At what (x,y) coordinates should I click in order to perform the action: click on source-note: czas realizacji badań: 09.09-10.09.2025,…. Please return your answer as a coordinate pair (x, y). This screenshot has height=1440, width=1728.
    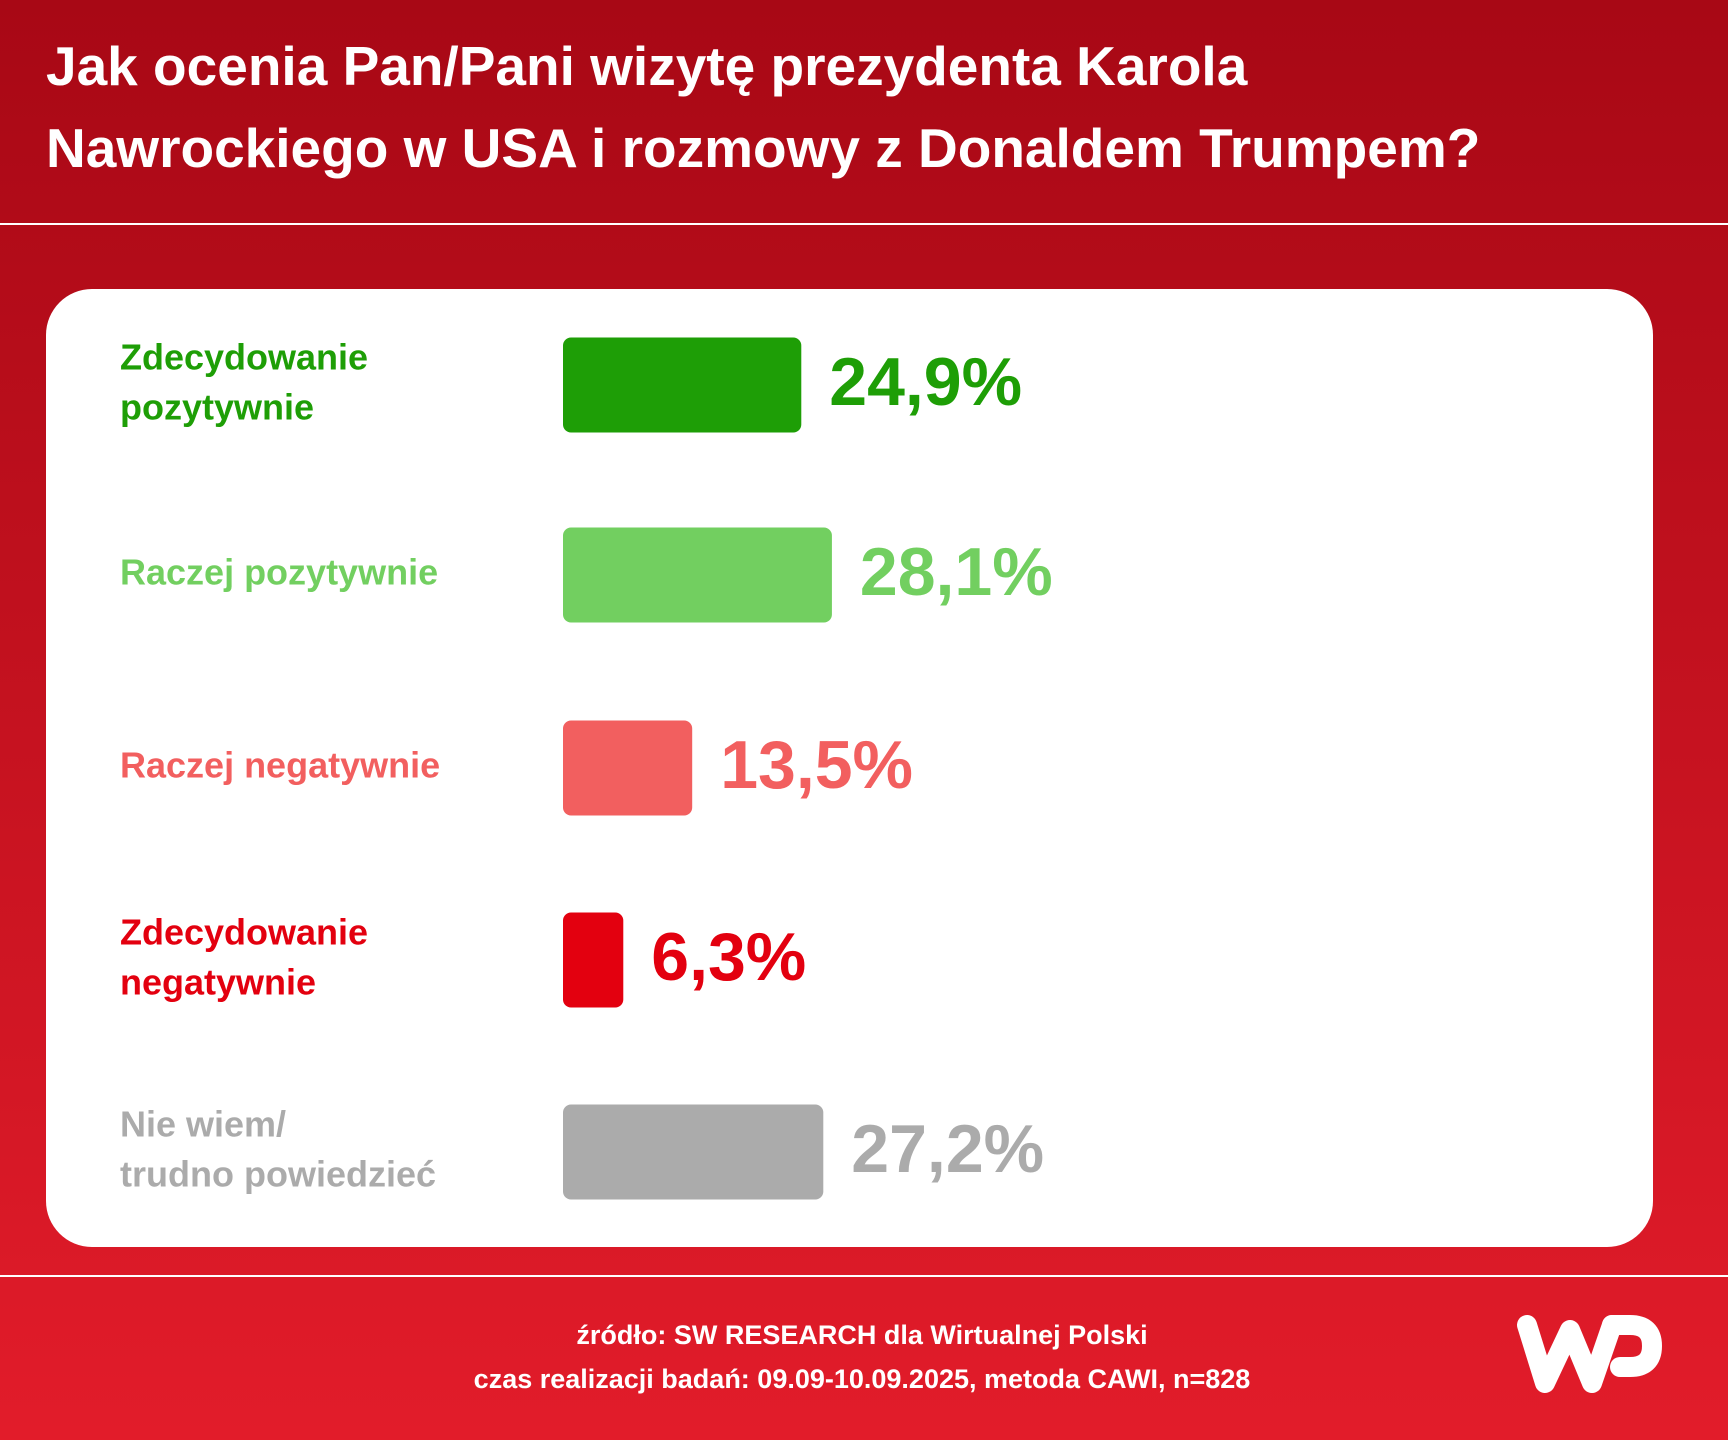
    Looking at the image, I should click on (862, 1379).